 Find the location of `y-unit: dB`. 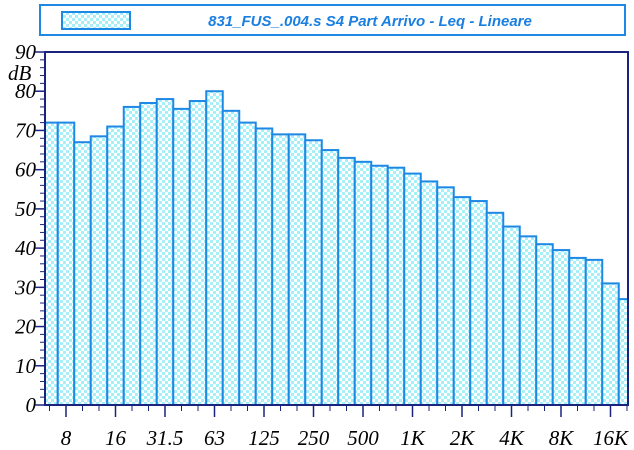

y-unit: dB is located at coordinates (20, 73).